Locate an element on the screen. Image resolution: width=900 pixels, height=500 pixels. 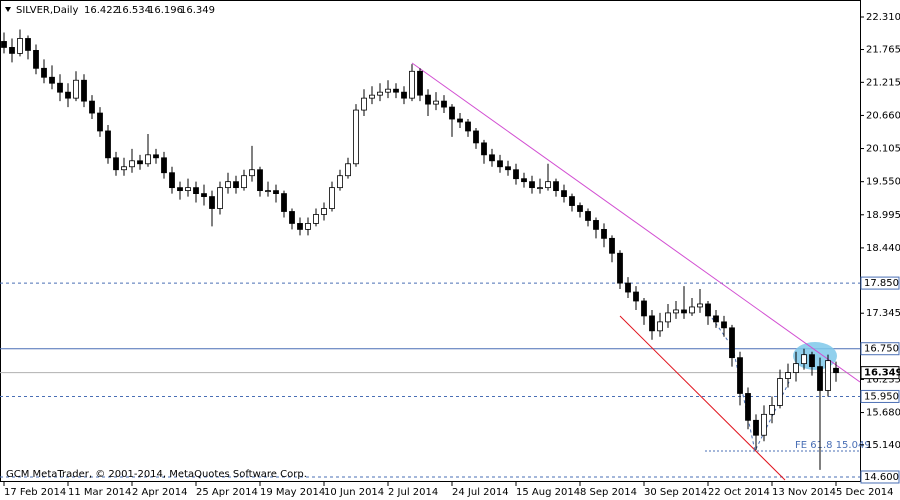
y-tick-label: 18.440 is located at coordinates (883, 248).